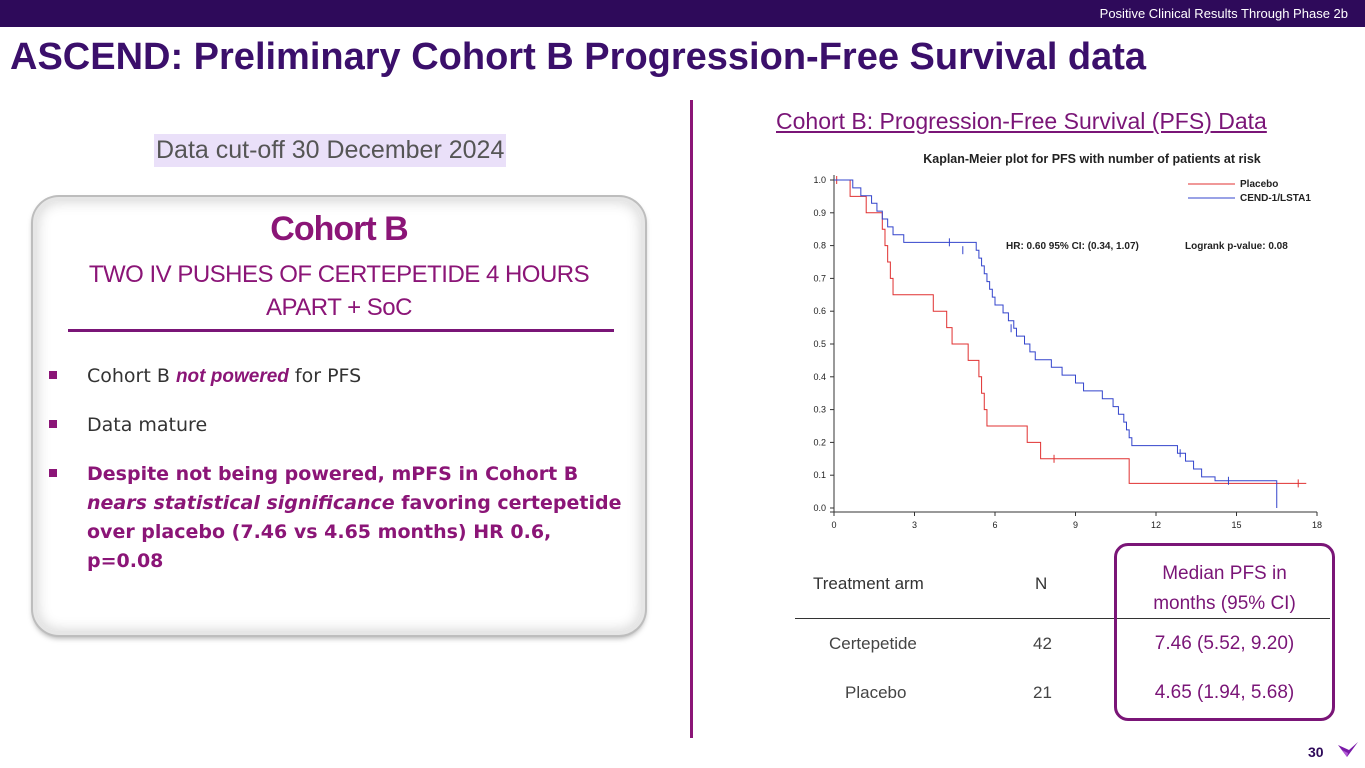  What do you see at coordinates (819, 180) in the screenshot?
I see `y-tick-label: 1.0` at bounding box center [819, 180].